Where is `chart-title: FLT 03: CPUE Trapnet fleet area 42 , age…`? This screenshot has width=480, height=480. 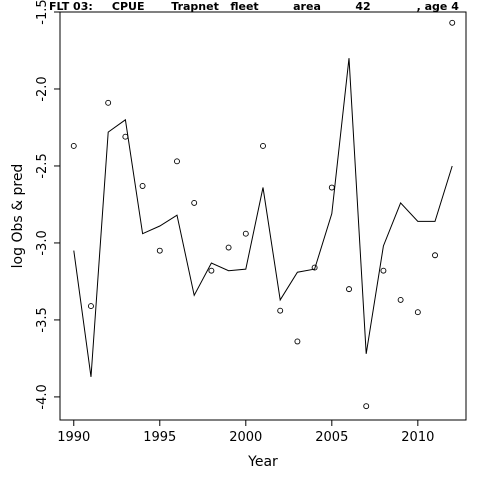
chart-title: FLT 03: CPUE Trapnet fleet area 42 , age… is located at coordinates (254, 6).